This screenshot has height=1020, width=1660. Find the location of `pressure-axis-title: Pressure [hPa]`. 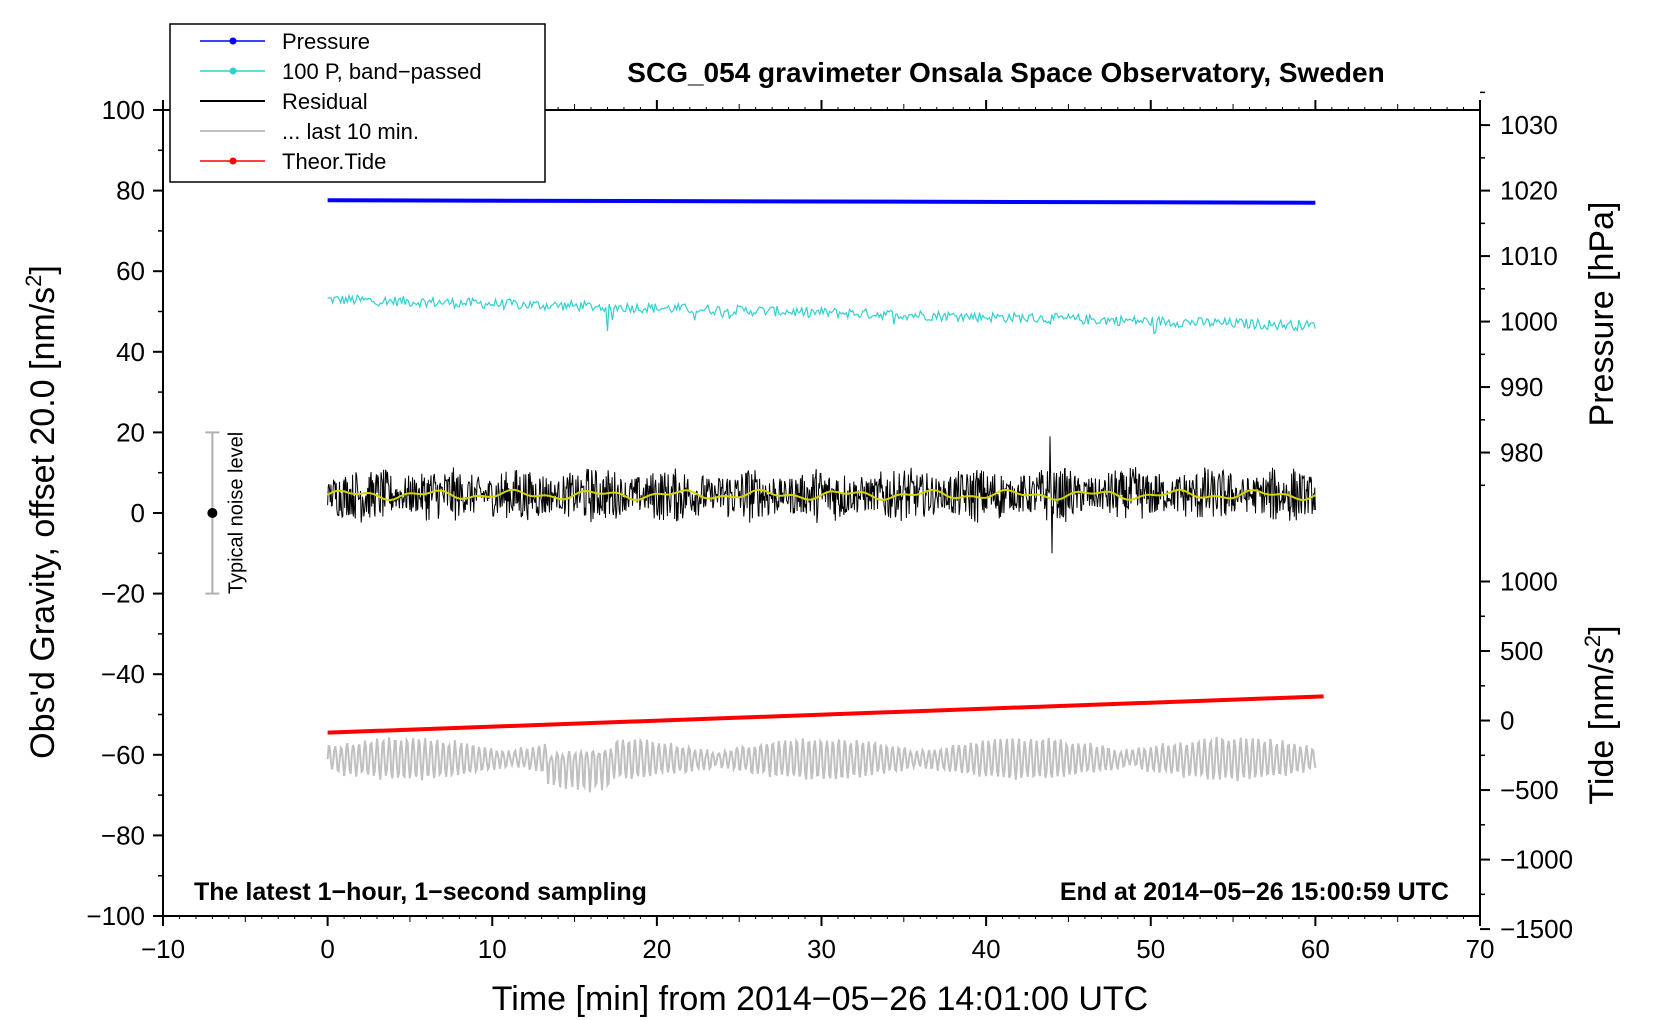

pressure-axis-title: Pressure [hPa] is located at coordinates (1602, 314).